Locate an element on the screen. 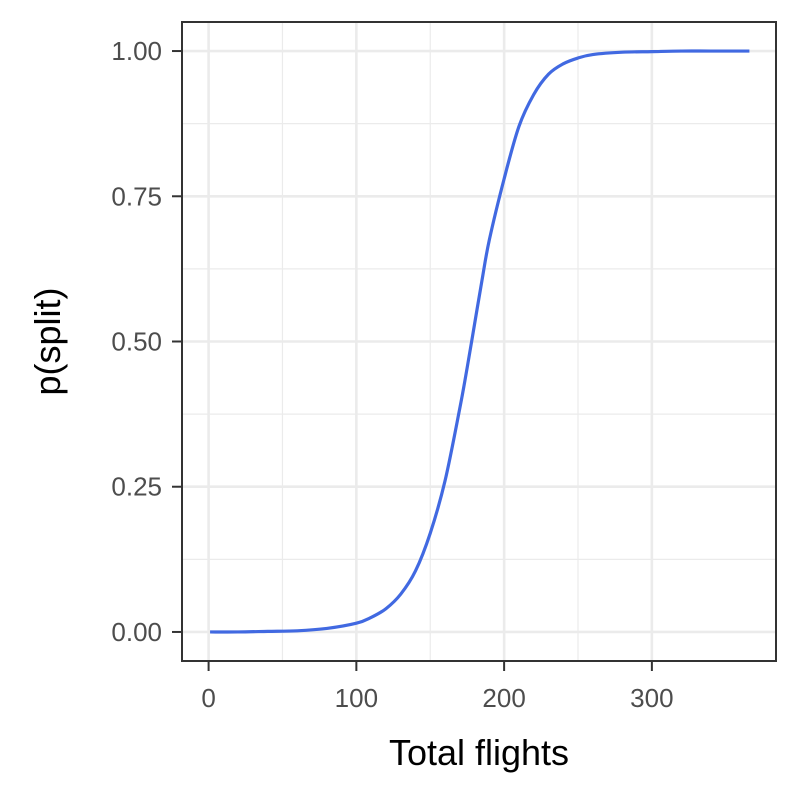 This screenshot has width=800, height=805. y-tick-label: 1.00 is located at coordinates (136, 51).